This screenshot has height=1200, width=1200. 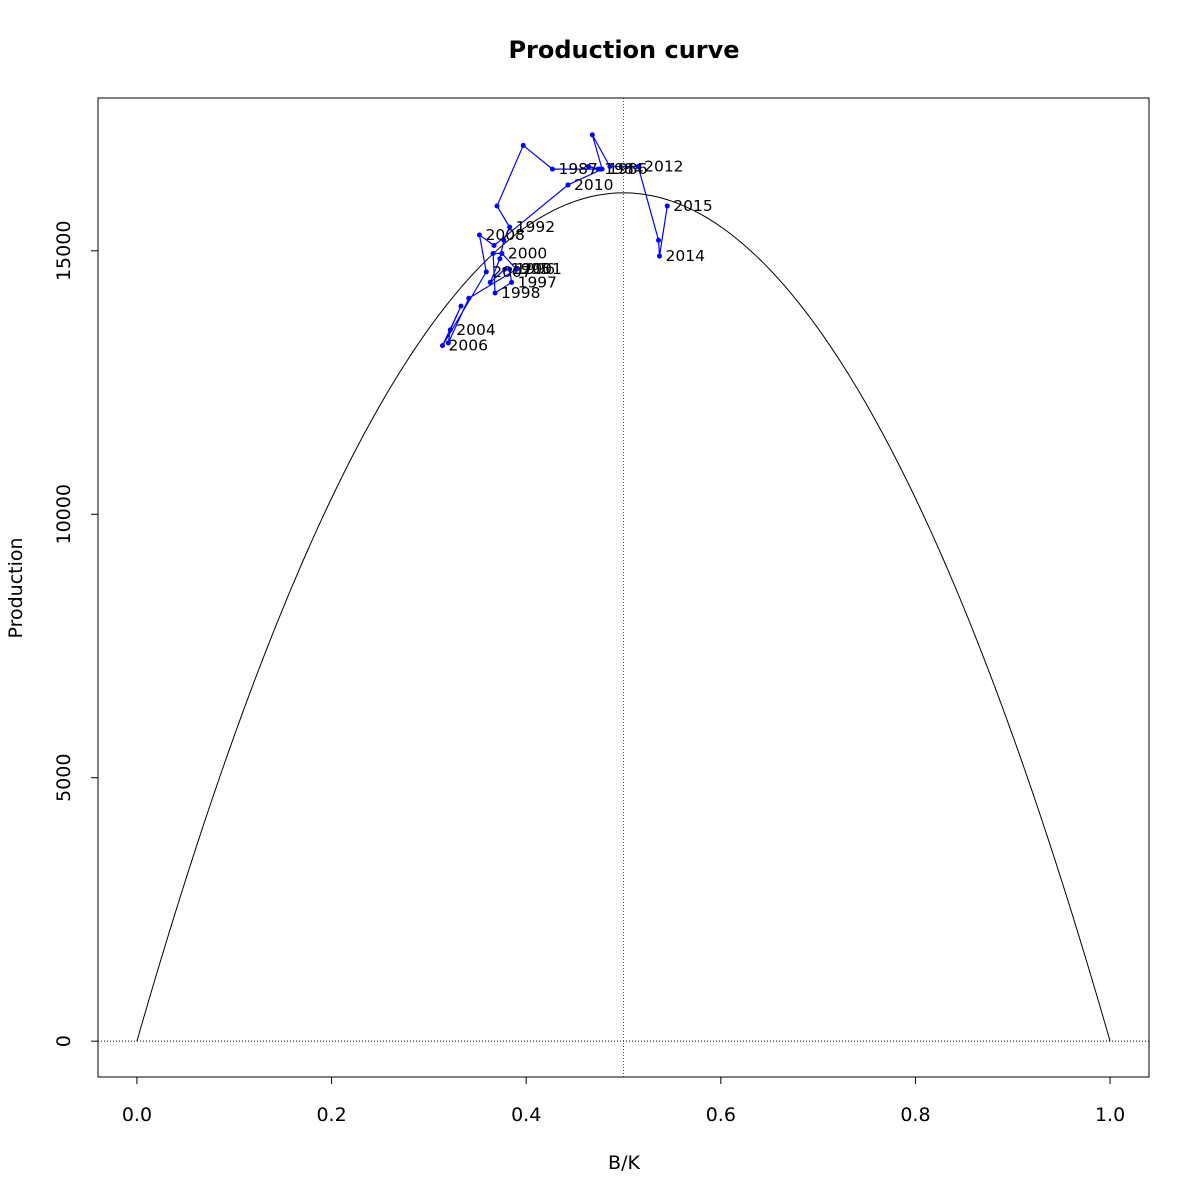 What do you see at coordinates (137, 1115) in the screenshot?
I see `x-tick-label: 0.0` at bounding box center [137, 1115].